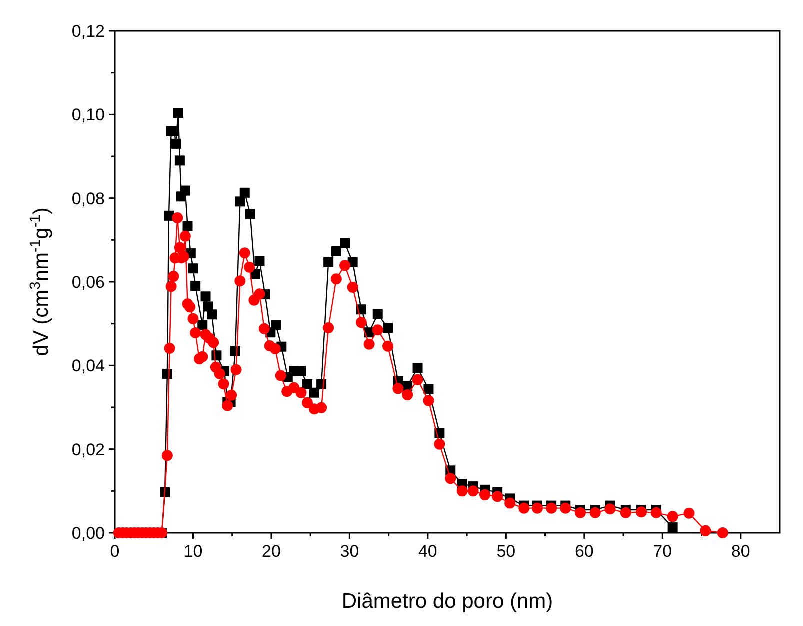 The width and height of the screenshot is (803, 626). I want to click on y-tick-label: 0,02, so click(88, 450).